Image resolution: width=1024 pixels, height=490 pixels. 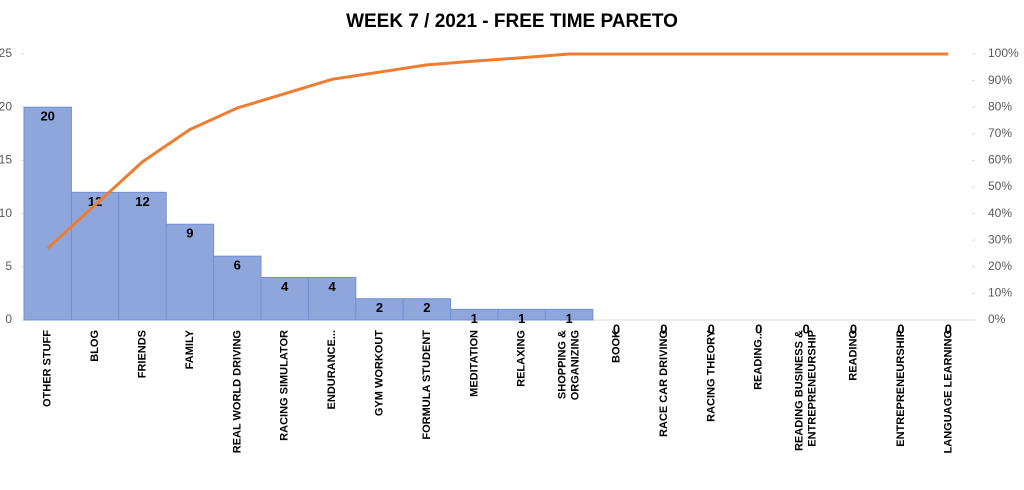 What do you see at coordinates (142, 354) in the screenshot?
I see `x-tick-label: FRIENDS` at bounding box center [142, 354].